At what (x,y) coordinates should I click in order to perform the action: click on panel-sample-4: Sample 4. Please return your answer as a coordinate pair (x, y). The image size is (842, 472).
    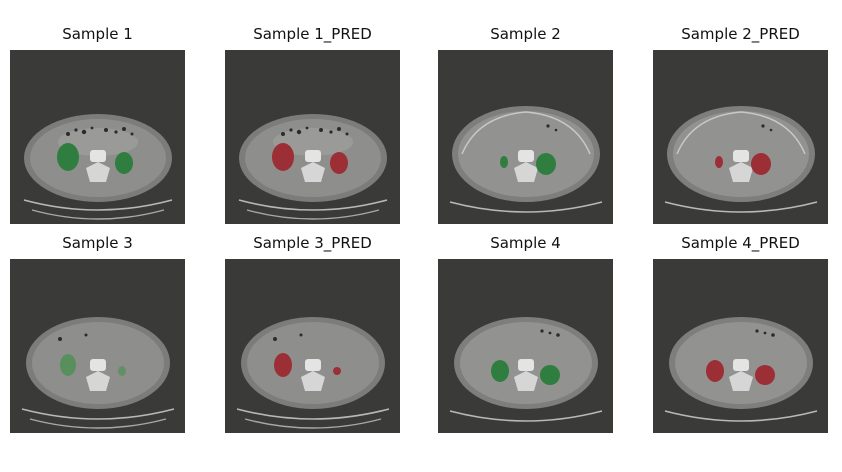
    Looking at the image, I should click on (525, 332).